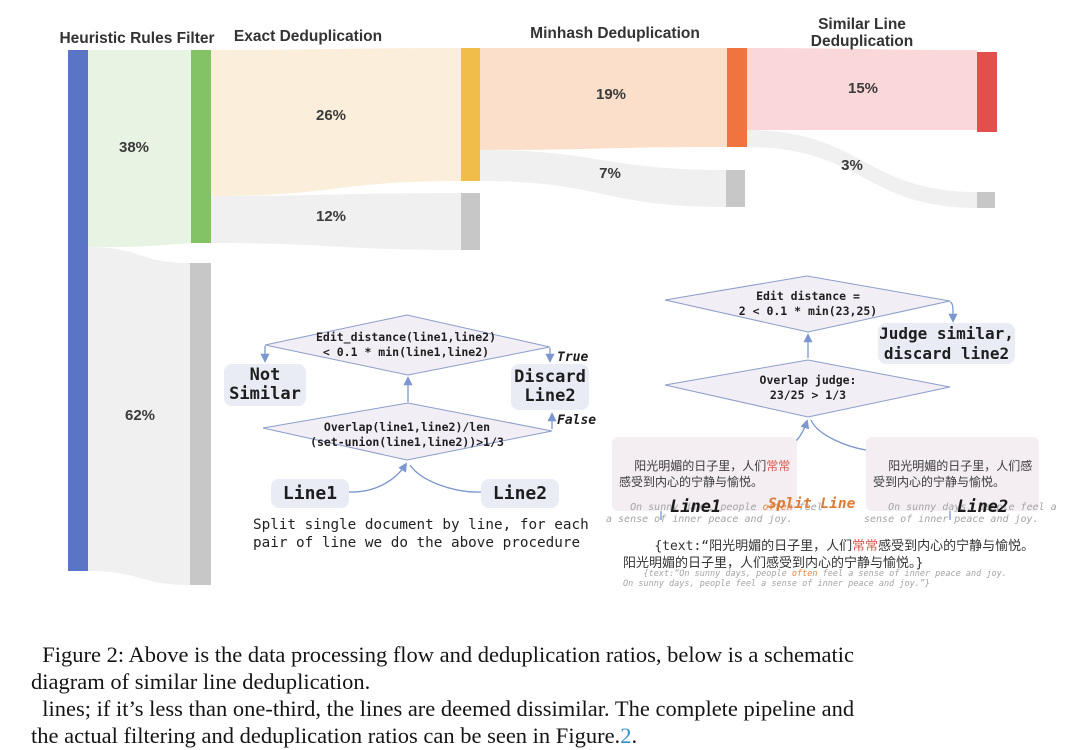  I want to click on document-chinese-highlight: 常常, so click(865, 546).